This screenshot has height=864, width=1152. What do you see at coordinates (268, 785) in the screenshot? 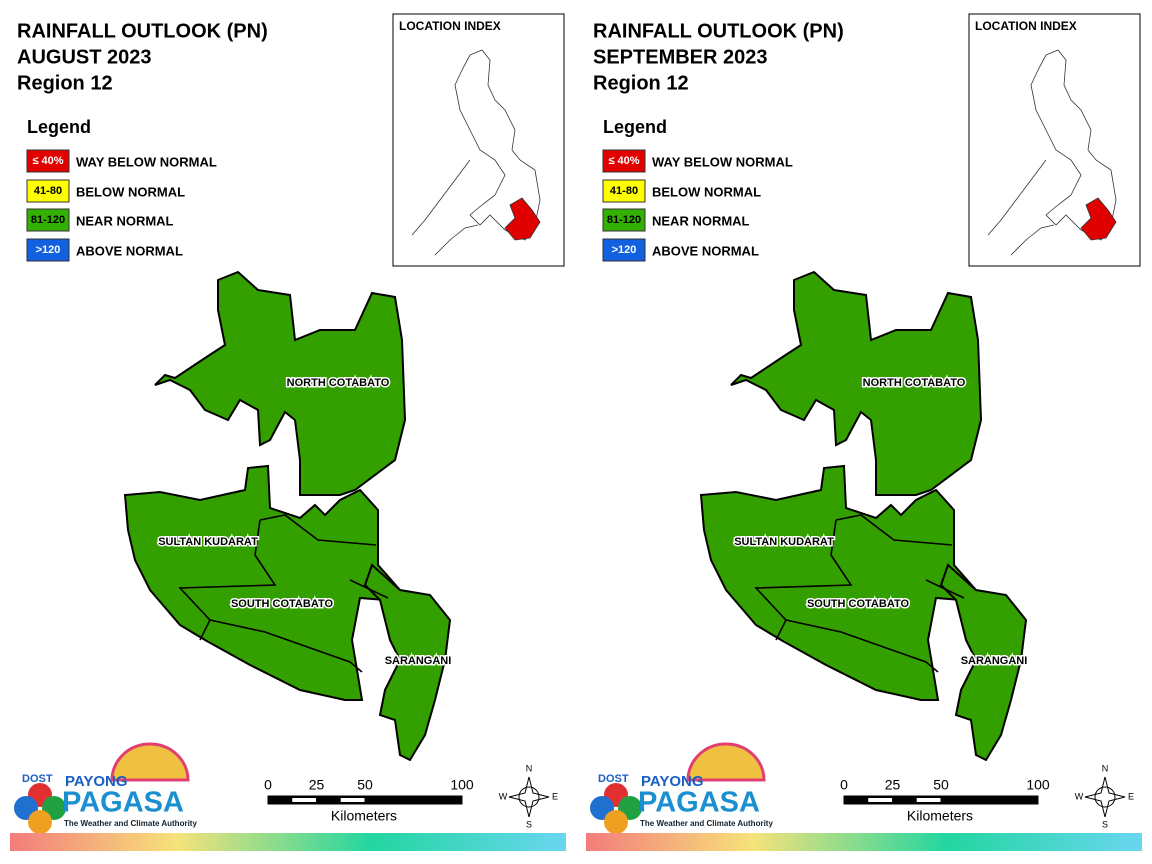
I see `scale-tick-label: 0` at bounding box center [268, 785].